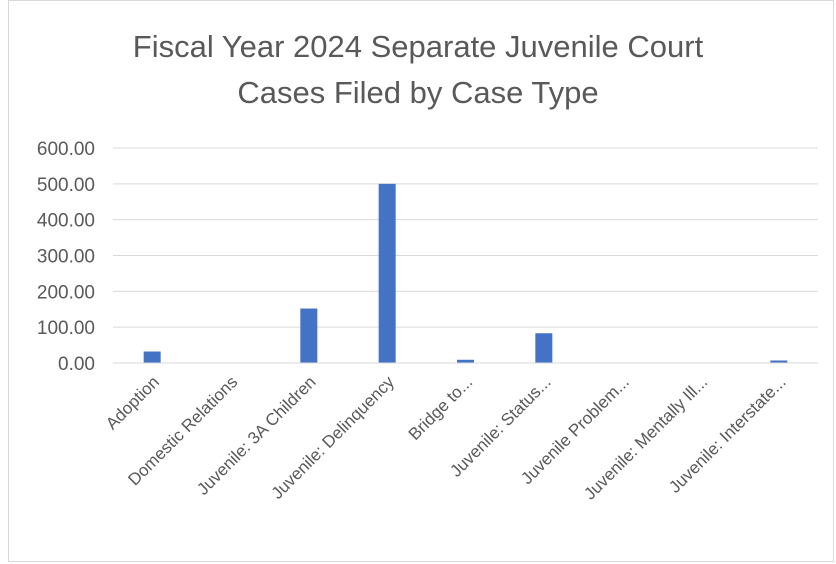 This screenshot has height=564, width=836. I want to click on y-tick-label: 0.00, so click(76, 364).